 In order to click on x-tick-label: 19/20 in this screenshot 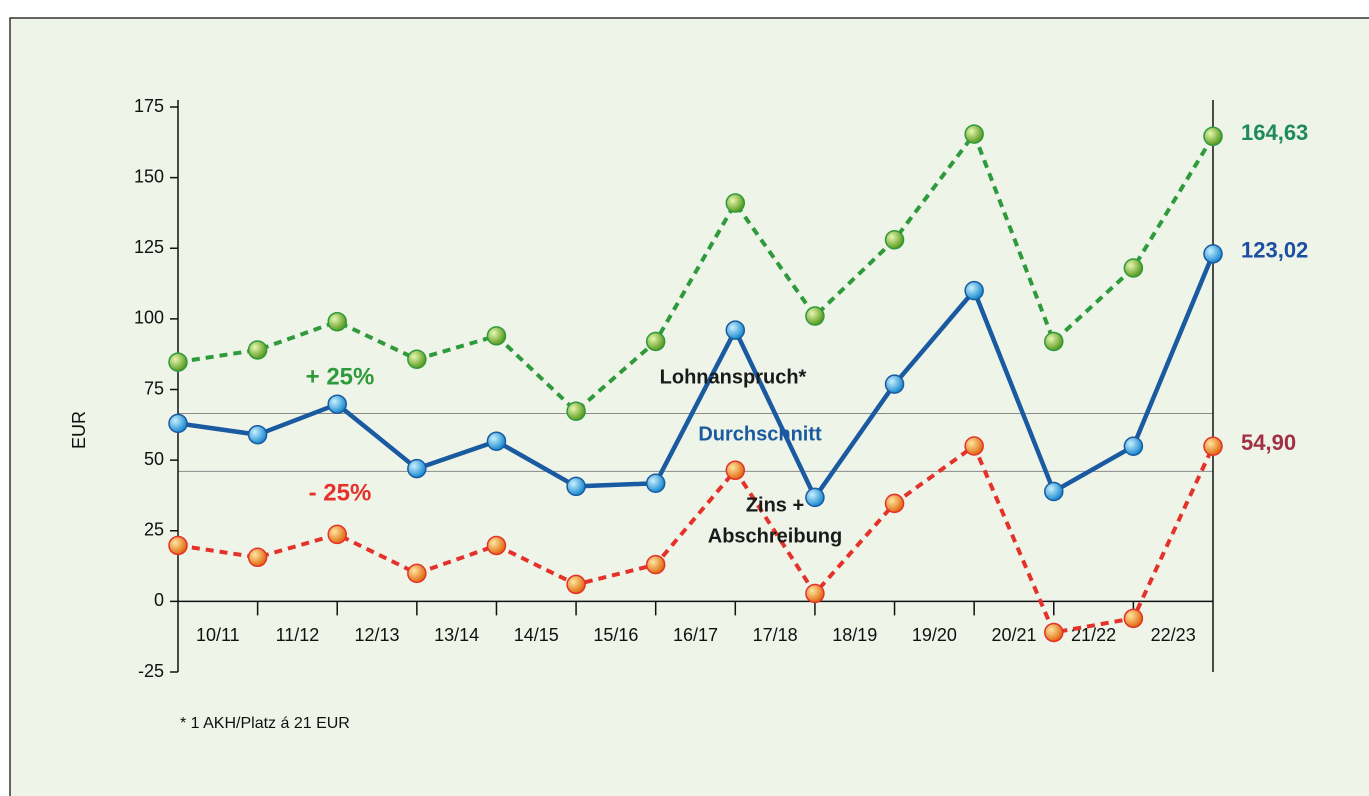, I will do `click(934, 635)`.